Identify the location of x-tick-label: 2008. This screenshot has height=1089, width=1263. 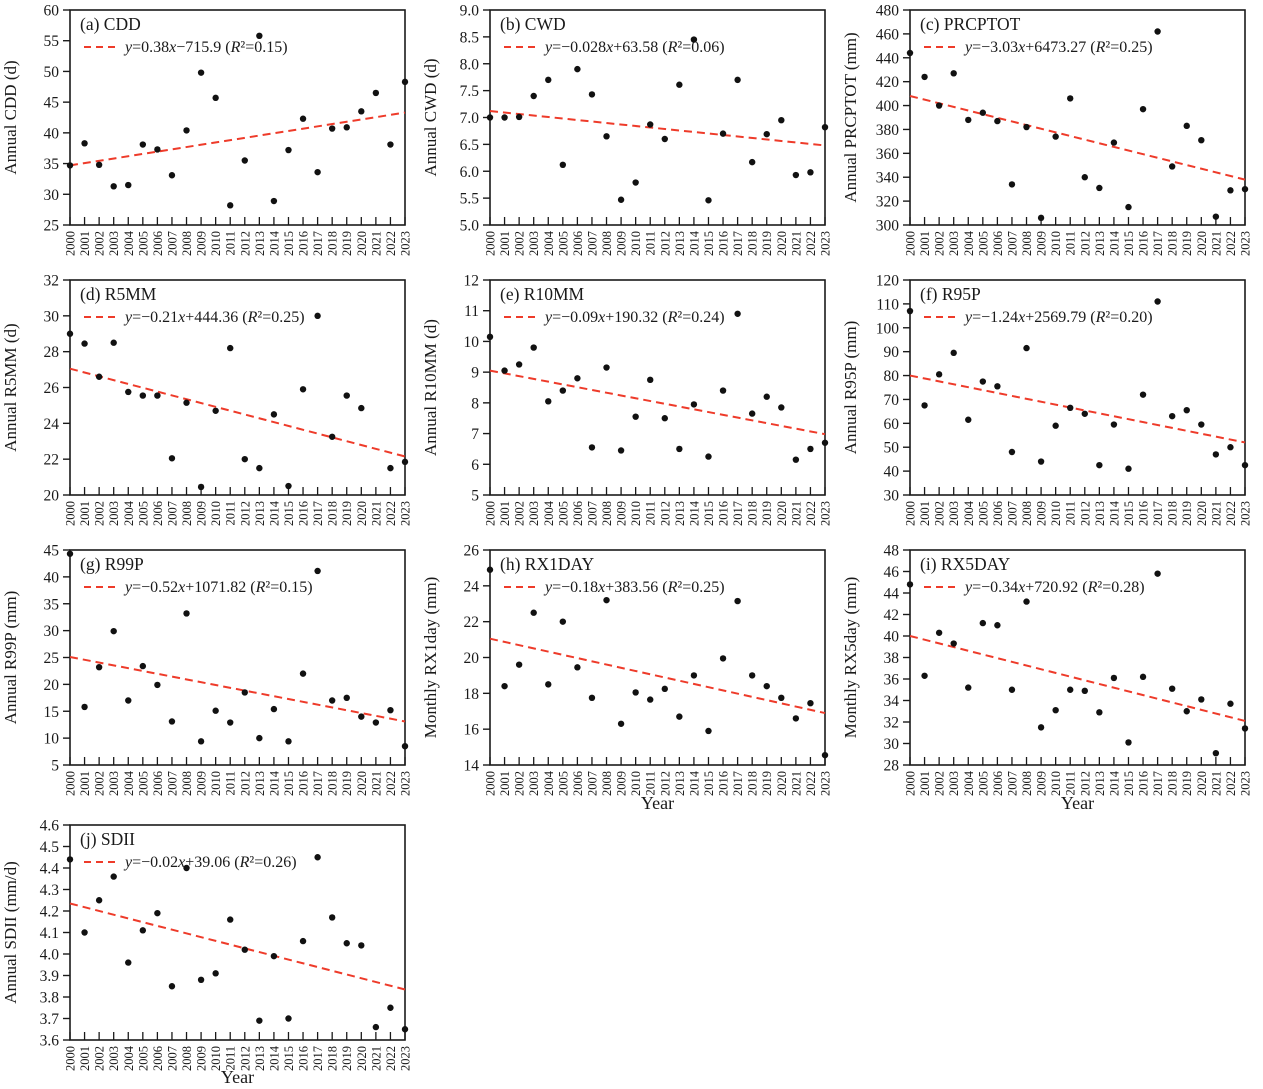
(607, 513).